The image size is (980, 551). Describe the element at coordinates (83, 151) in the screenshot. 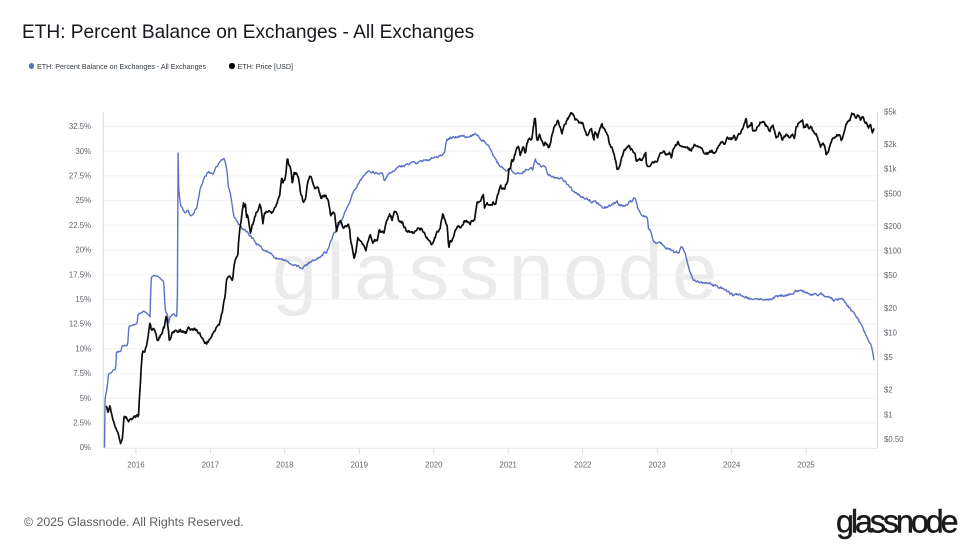

I see `svg-text: 30%` at that location.